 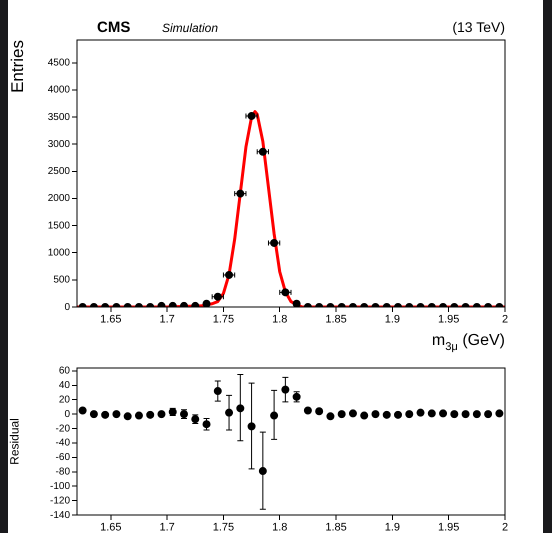 What do you see at coordinates (59, 90) in the screenshot?
I see `y-tick-label: 4000` at bounding box center [59, 90].